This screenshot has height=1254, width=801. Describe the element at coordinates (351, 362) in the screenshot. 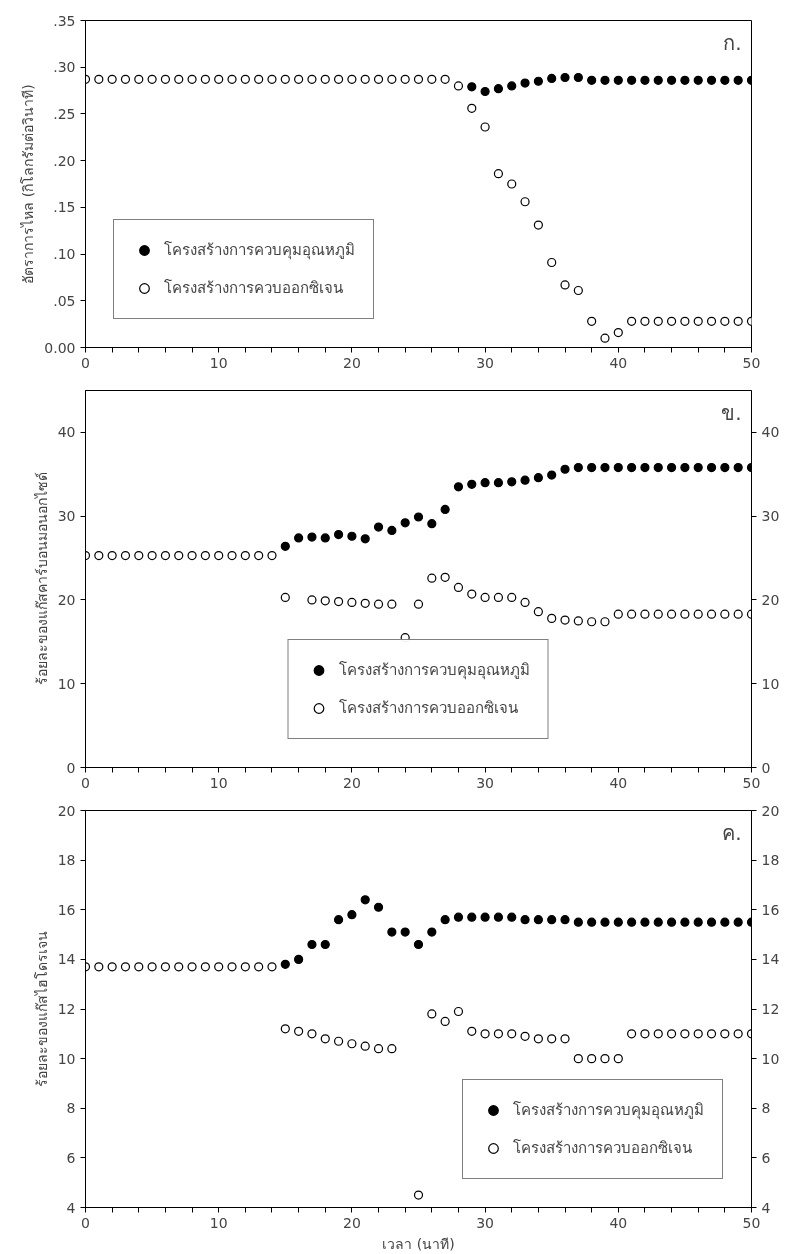

I see `x-tick-label: 20` at that location.